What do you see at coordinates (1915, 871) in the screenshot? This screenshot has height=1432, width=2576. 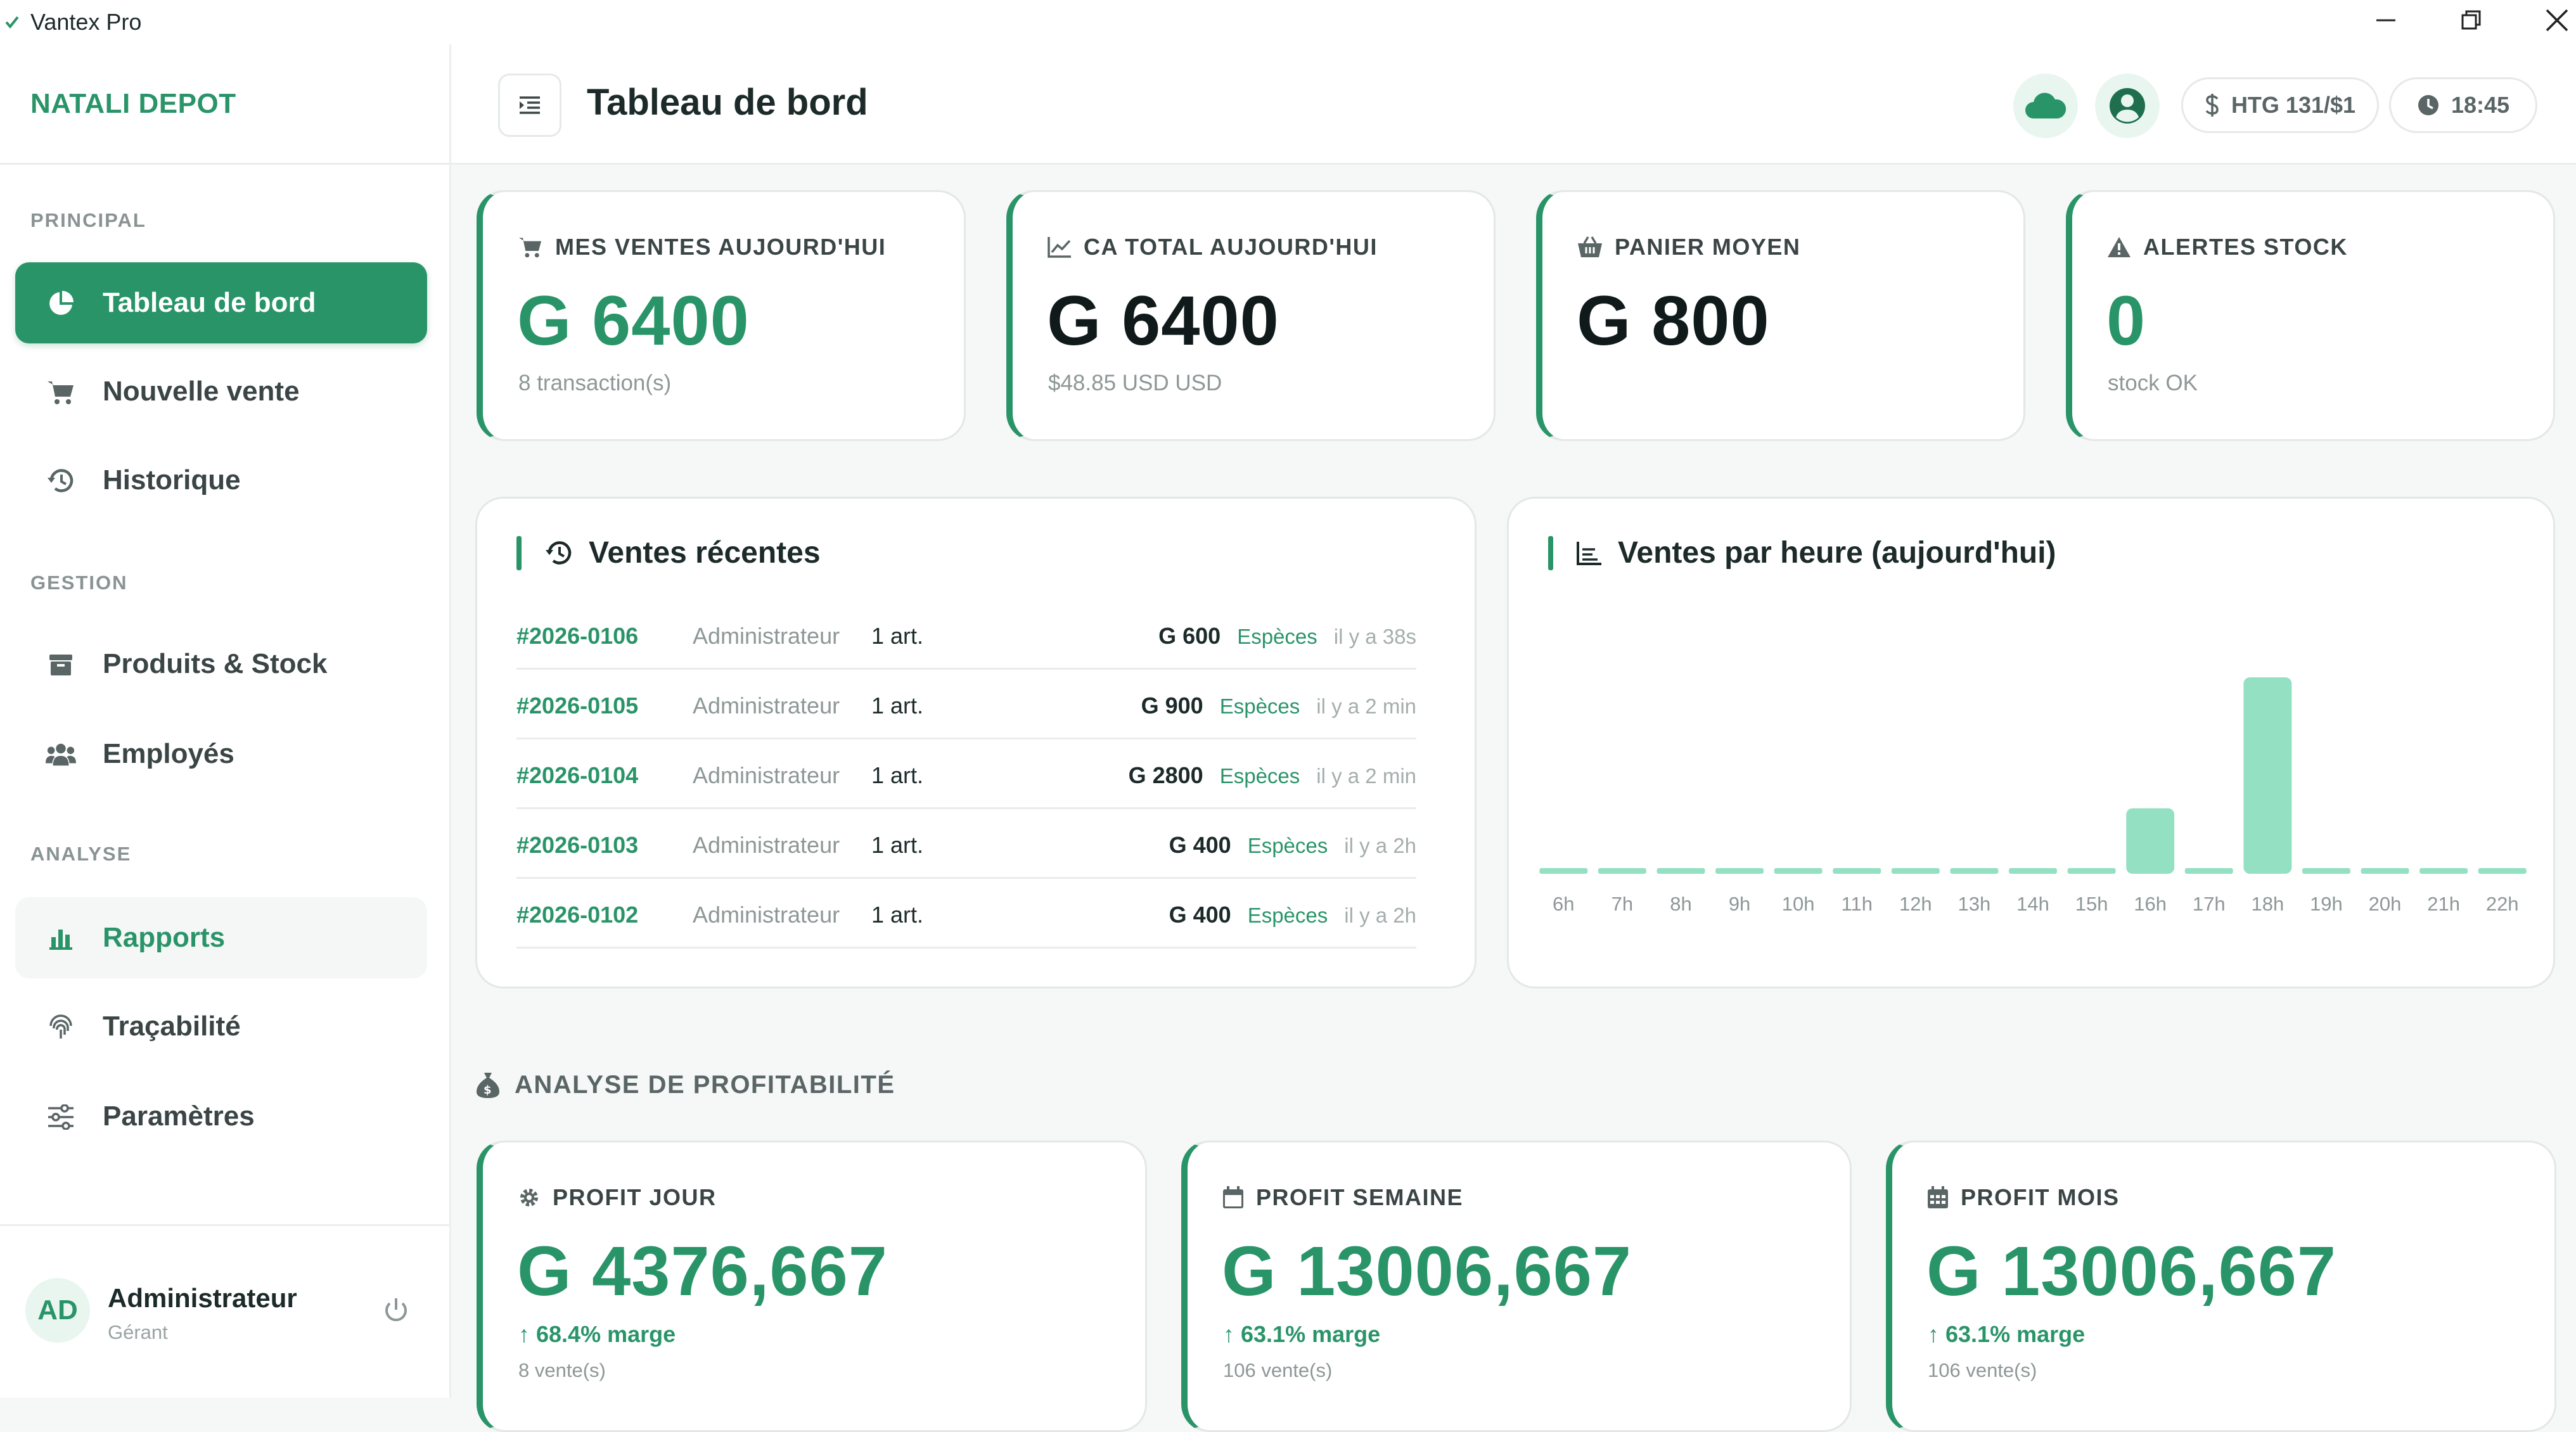 I see `chart-bar-12h` at bounding box center [1915, 871].